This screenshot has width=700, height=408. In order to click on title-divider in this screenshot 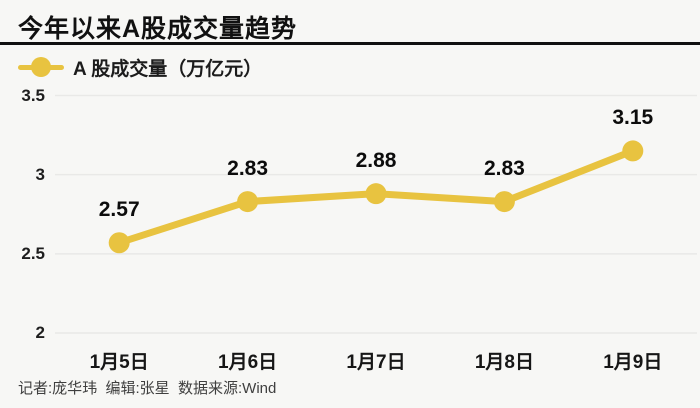, I will do `click(350, 43)`.